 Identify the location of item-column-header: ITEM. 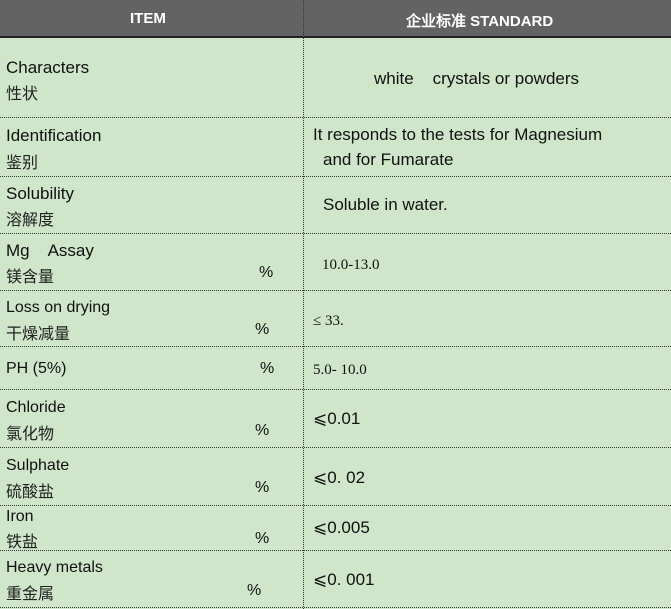
(148, 18).